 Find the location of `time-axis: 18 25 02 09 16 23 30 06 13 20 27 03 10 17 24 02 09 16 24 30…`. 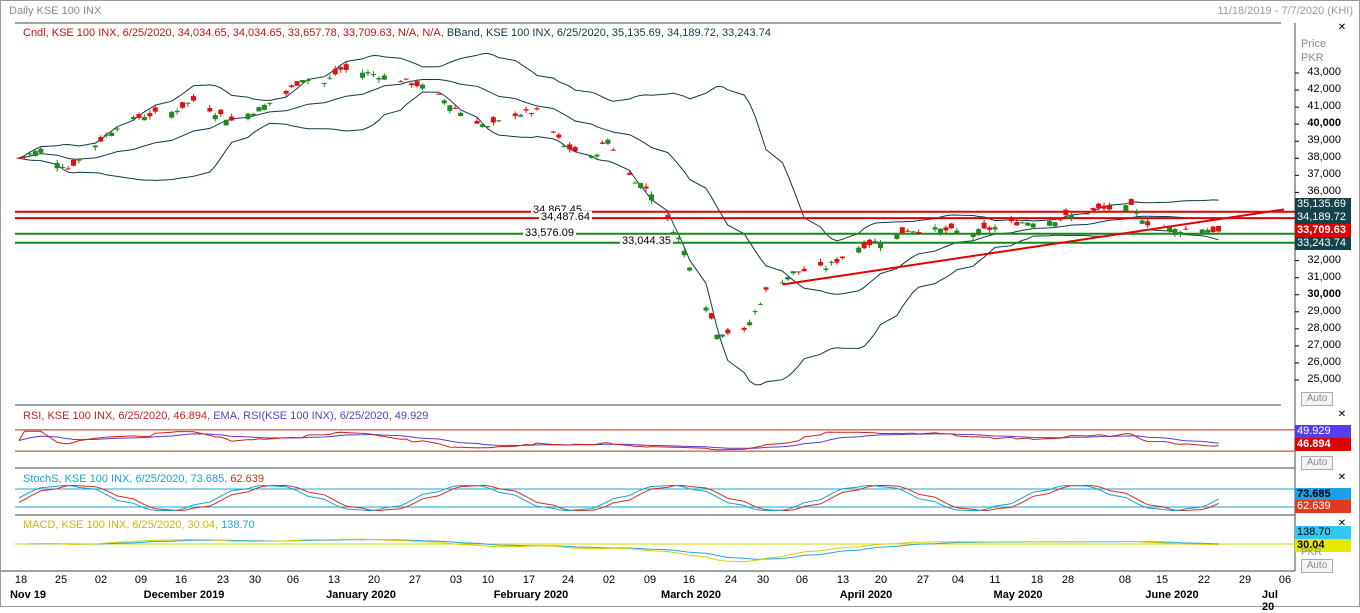

time-axis: 18 25 02 09 16 23 30 06 13 20 27 03 10 17 24 02 09 16 24 30… is located at coordinates (648, 592).